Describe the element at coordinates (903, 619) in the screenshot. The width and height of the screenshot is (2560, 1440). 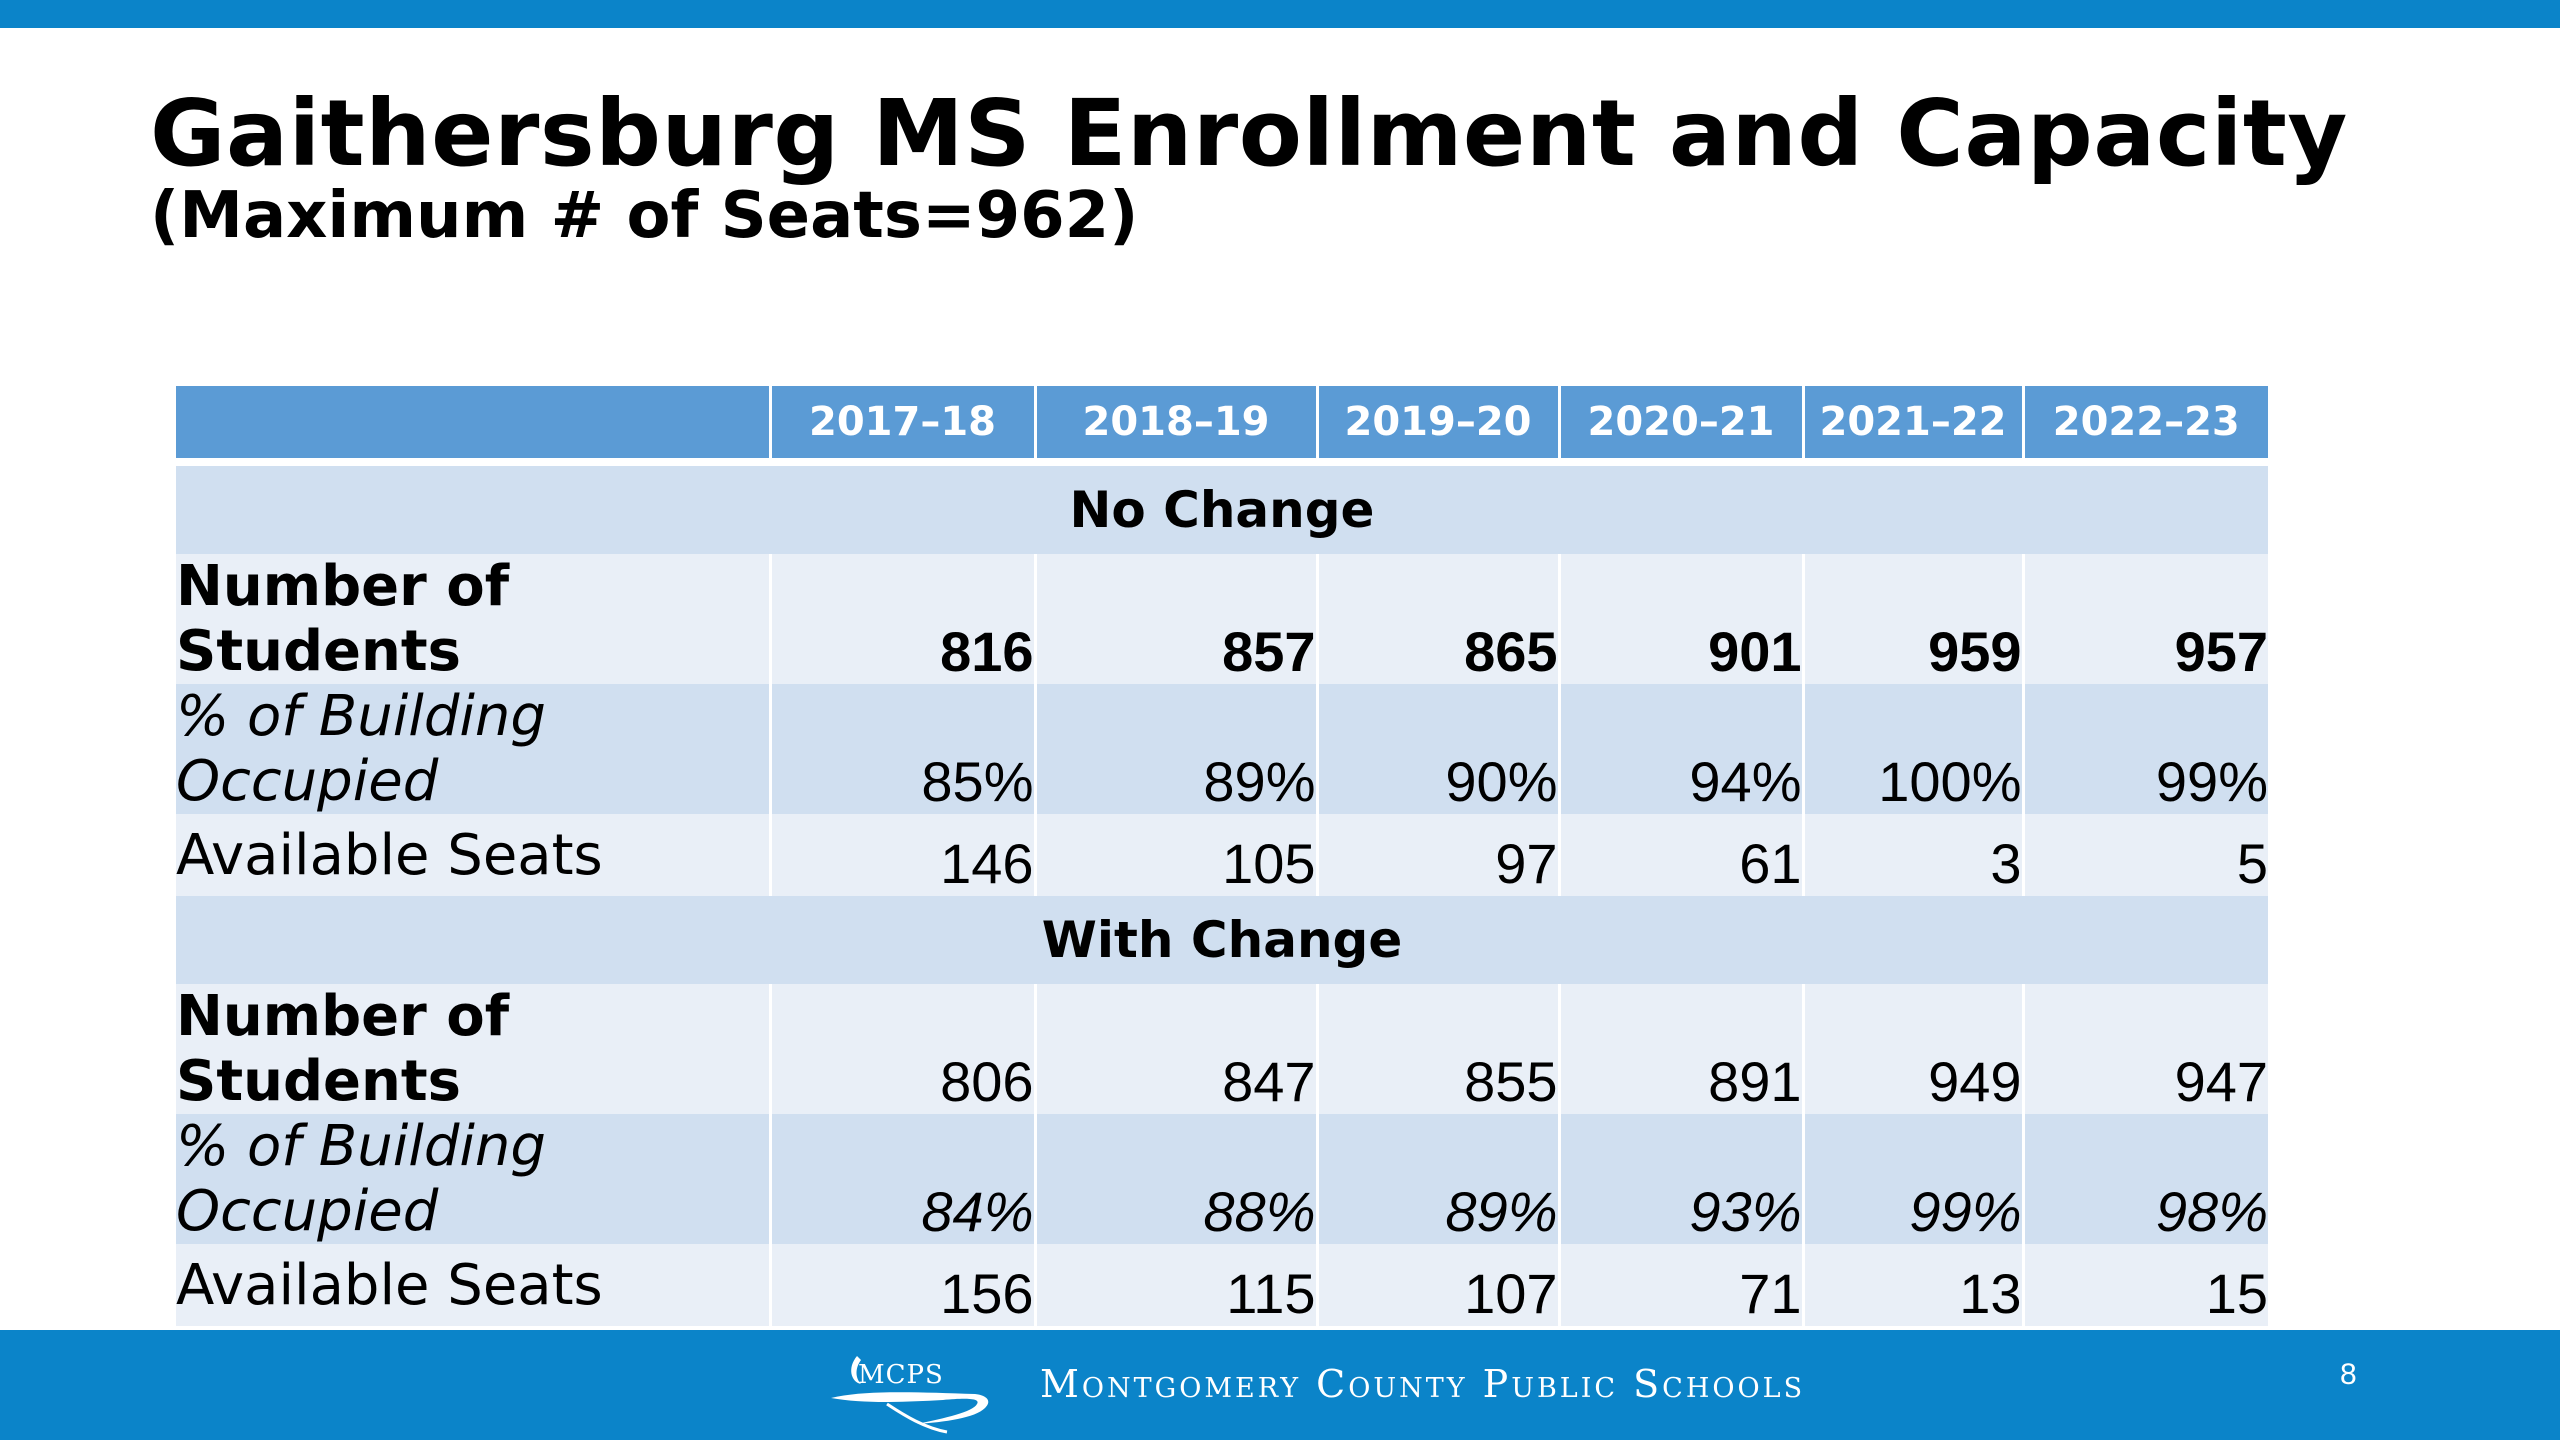
I see `table-cell: 816` at that location.